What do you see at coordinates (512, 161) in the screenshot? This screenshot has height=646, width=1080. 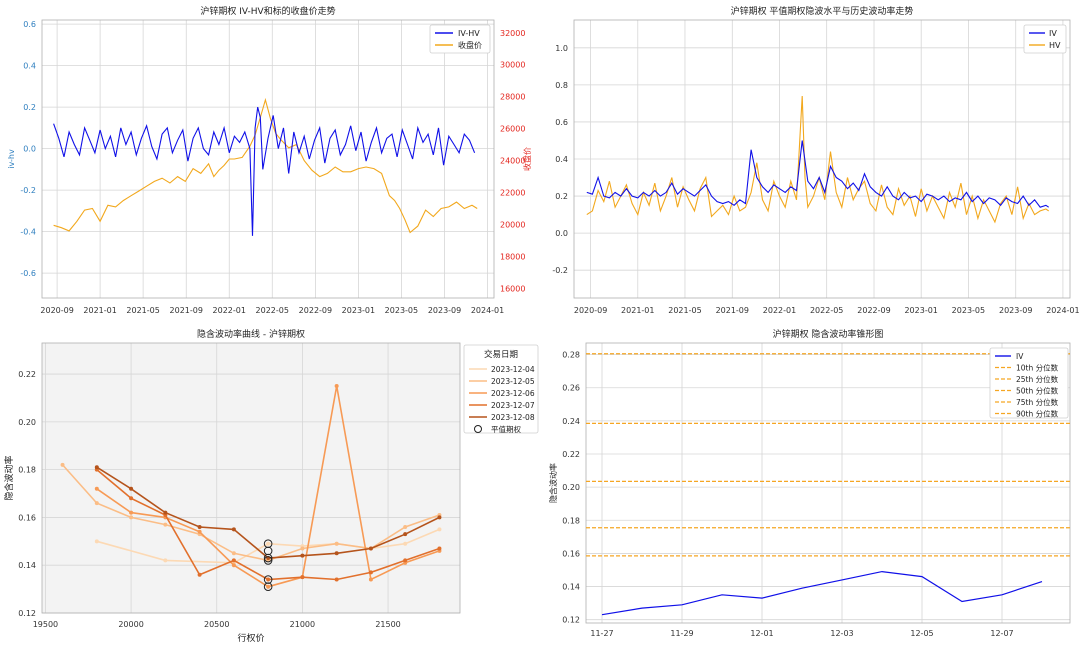 I see `y-tick-label: 24000` at bounding box center [512, 161].